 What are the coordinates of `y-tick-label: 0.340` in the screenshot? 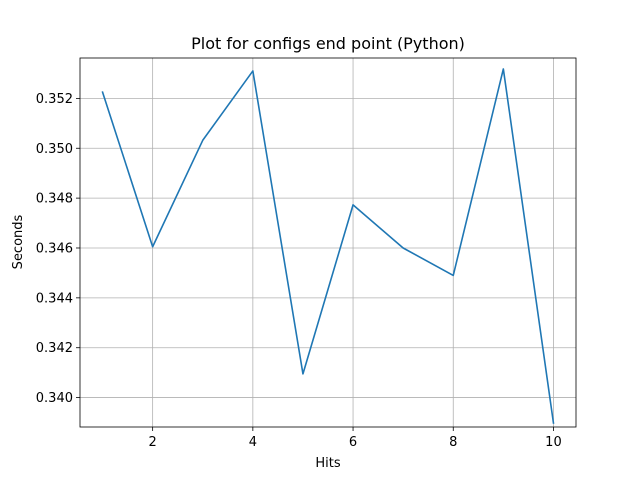 It's located at (54, 398).